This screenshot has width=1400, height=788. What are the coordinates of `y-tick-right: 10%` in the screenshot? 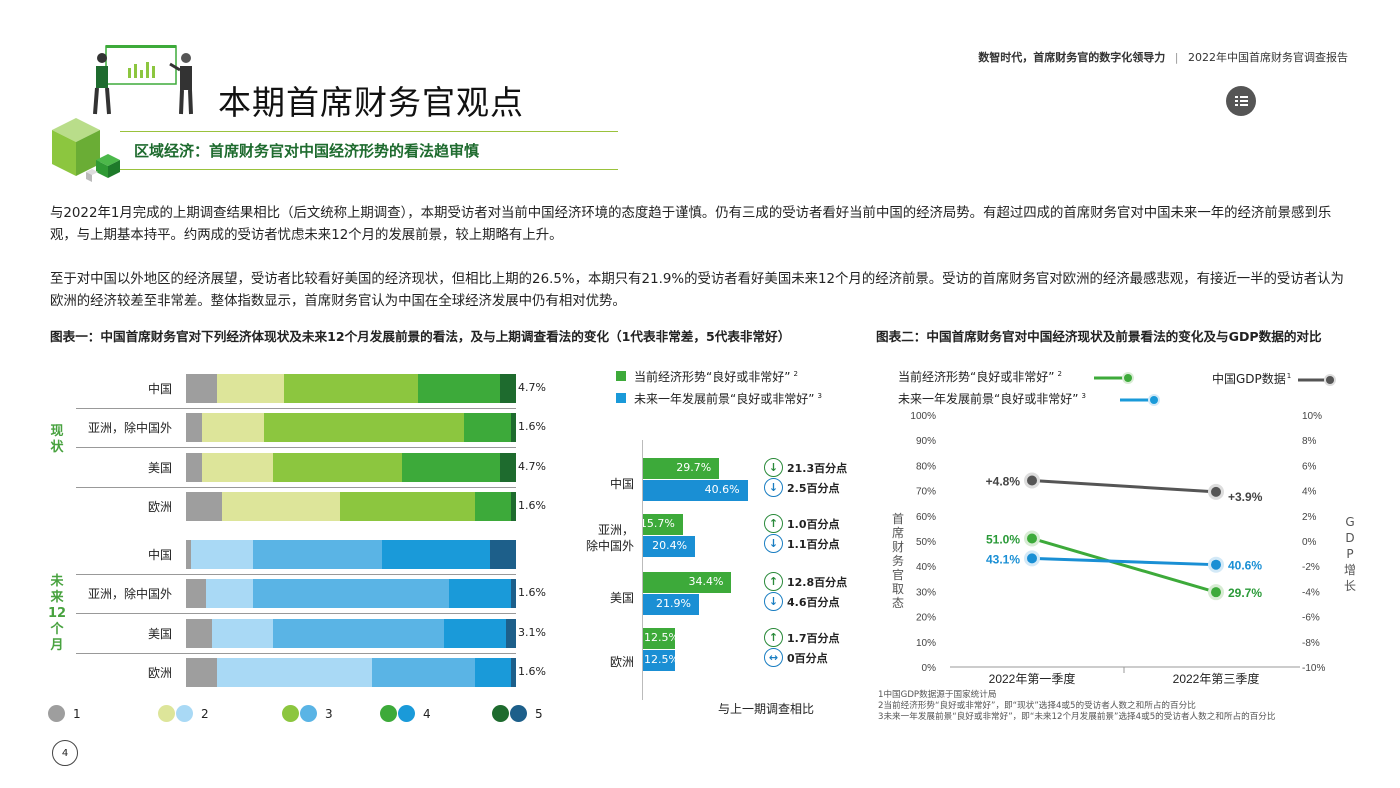 It's located at (1312, 416).